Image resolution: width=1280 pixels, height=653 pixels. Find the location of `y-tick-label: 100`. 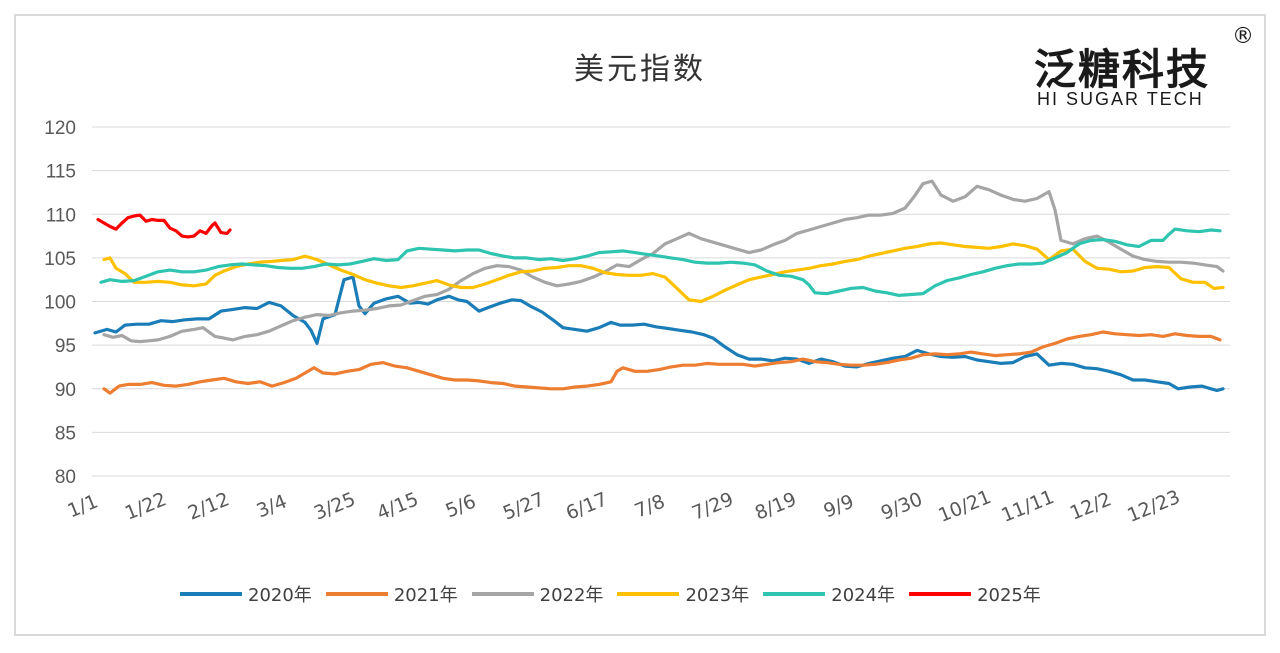

y-tick-label: 100 is located at coordinates (60, 303).